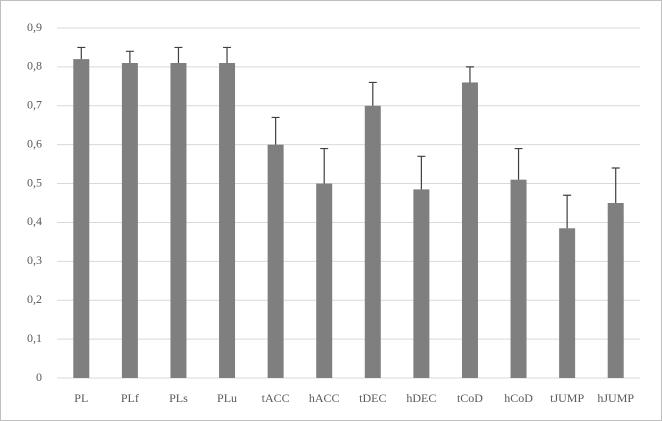 This screenshot has width=662, height=421. Describe the element at coordinates (178, 398) in the screenshot. I see `x-tick-label: PLs` at that location.